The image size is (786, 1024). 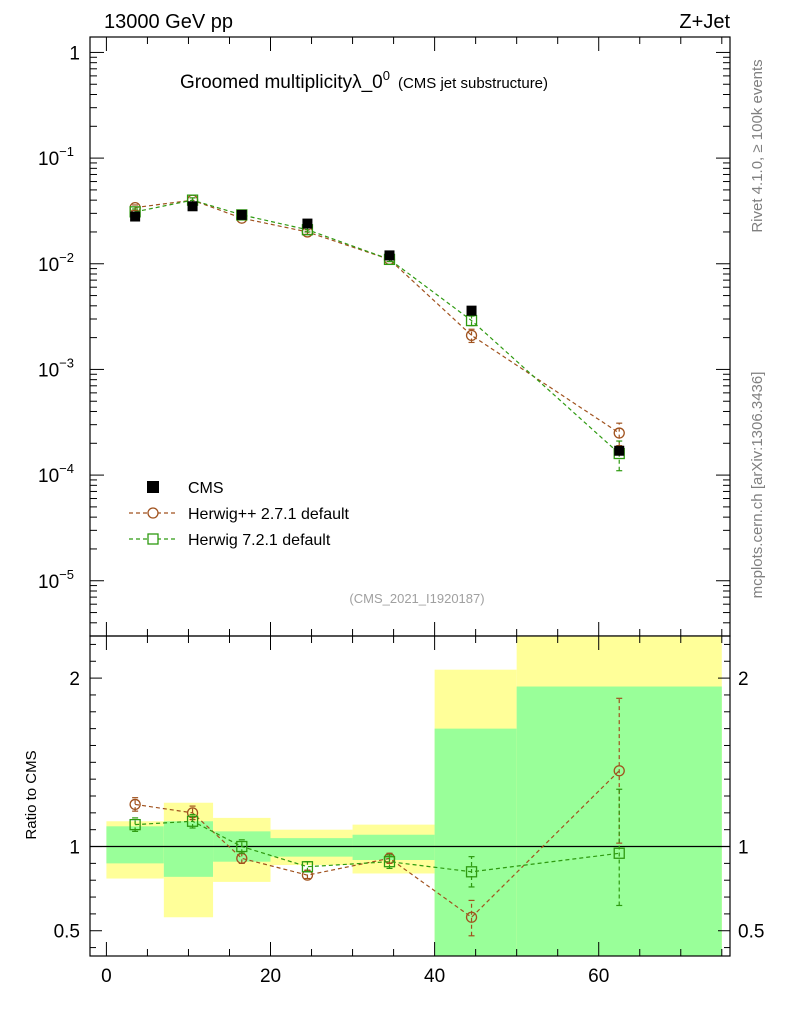 What do you see at coordinates (56, 474) in the screenshot?
I see `main-ytick-label-4: 10⁻⁴` at bounding box center [56, 474].